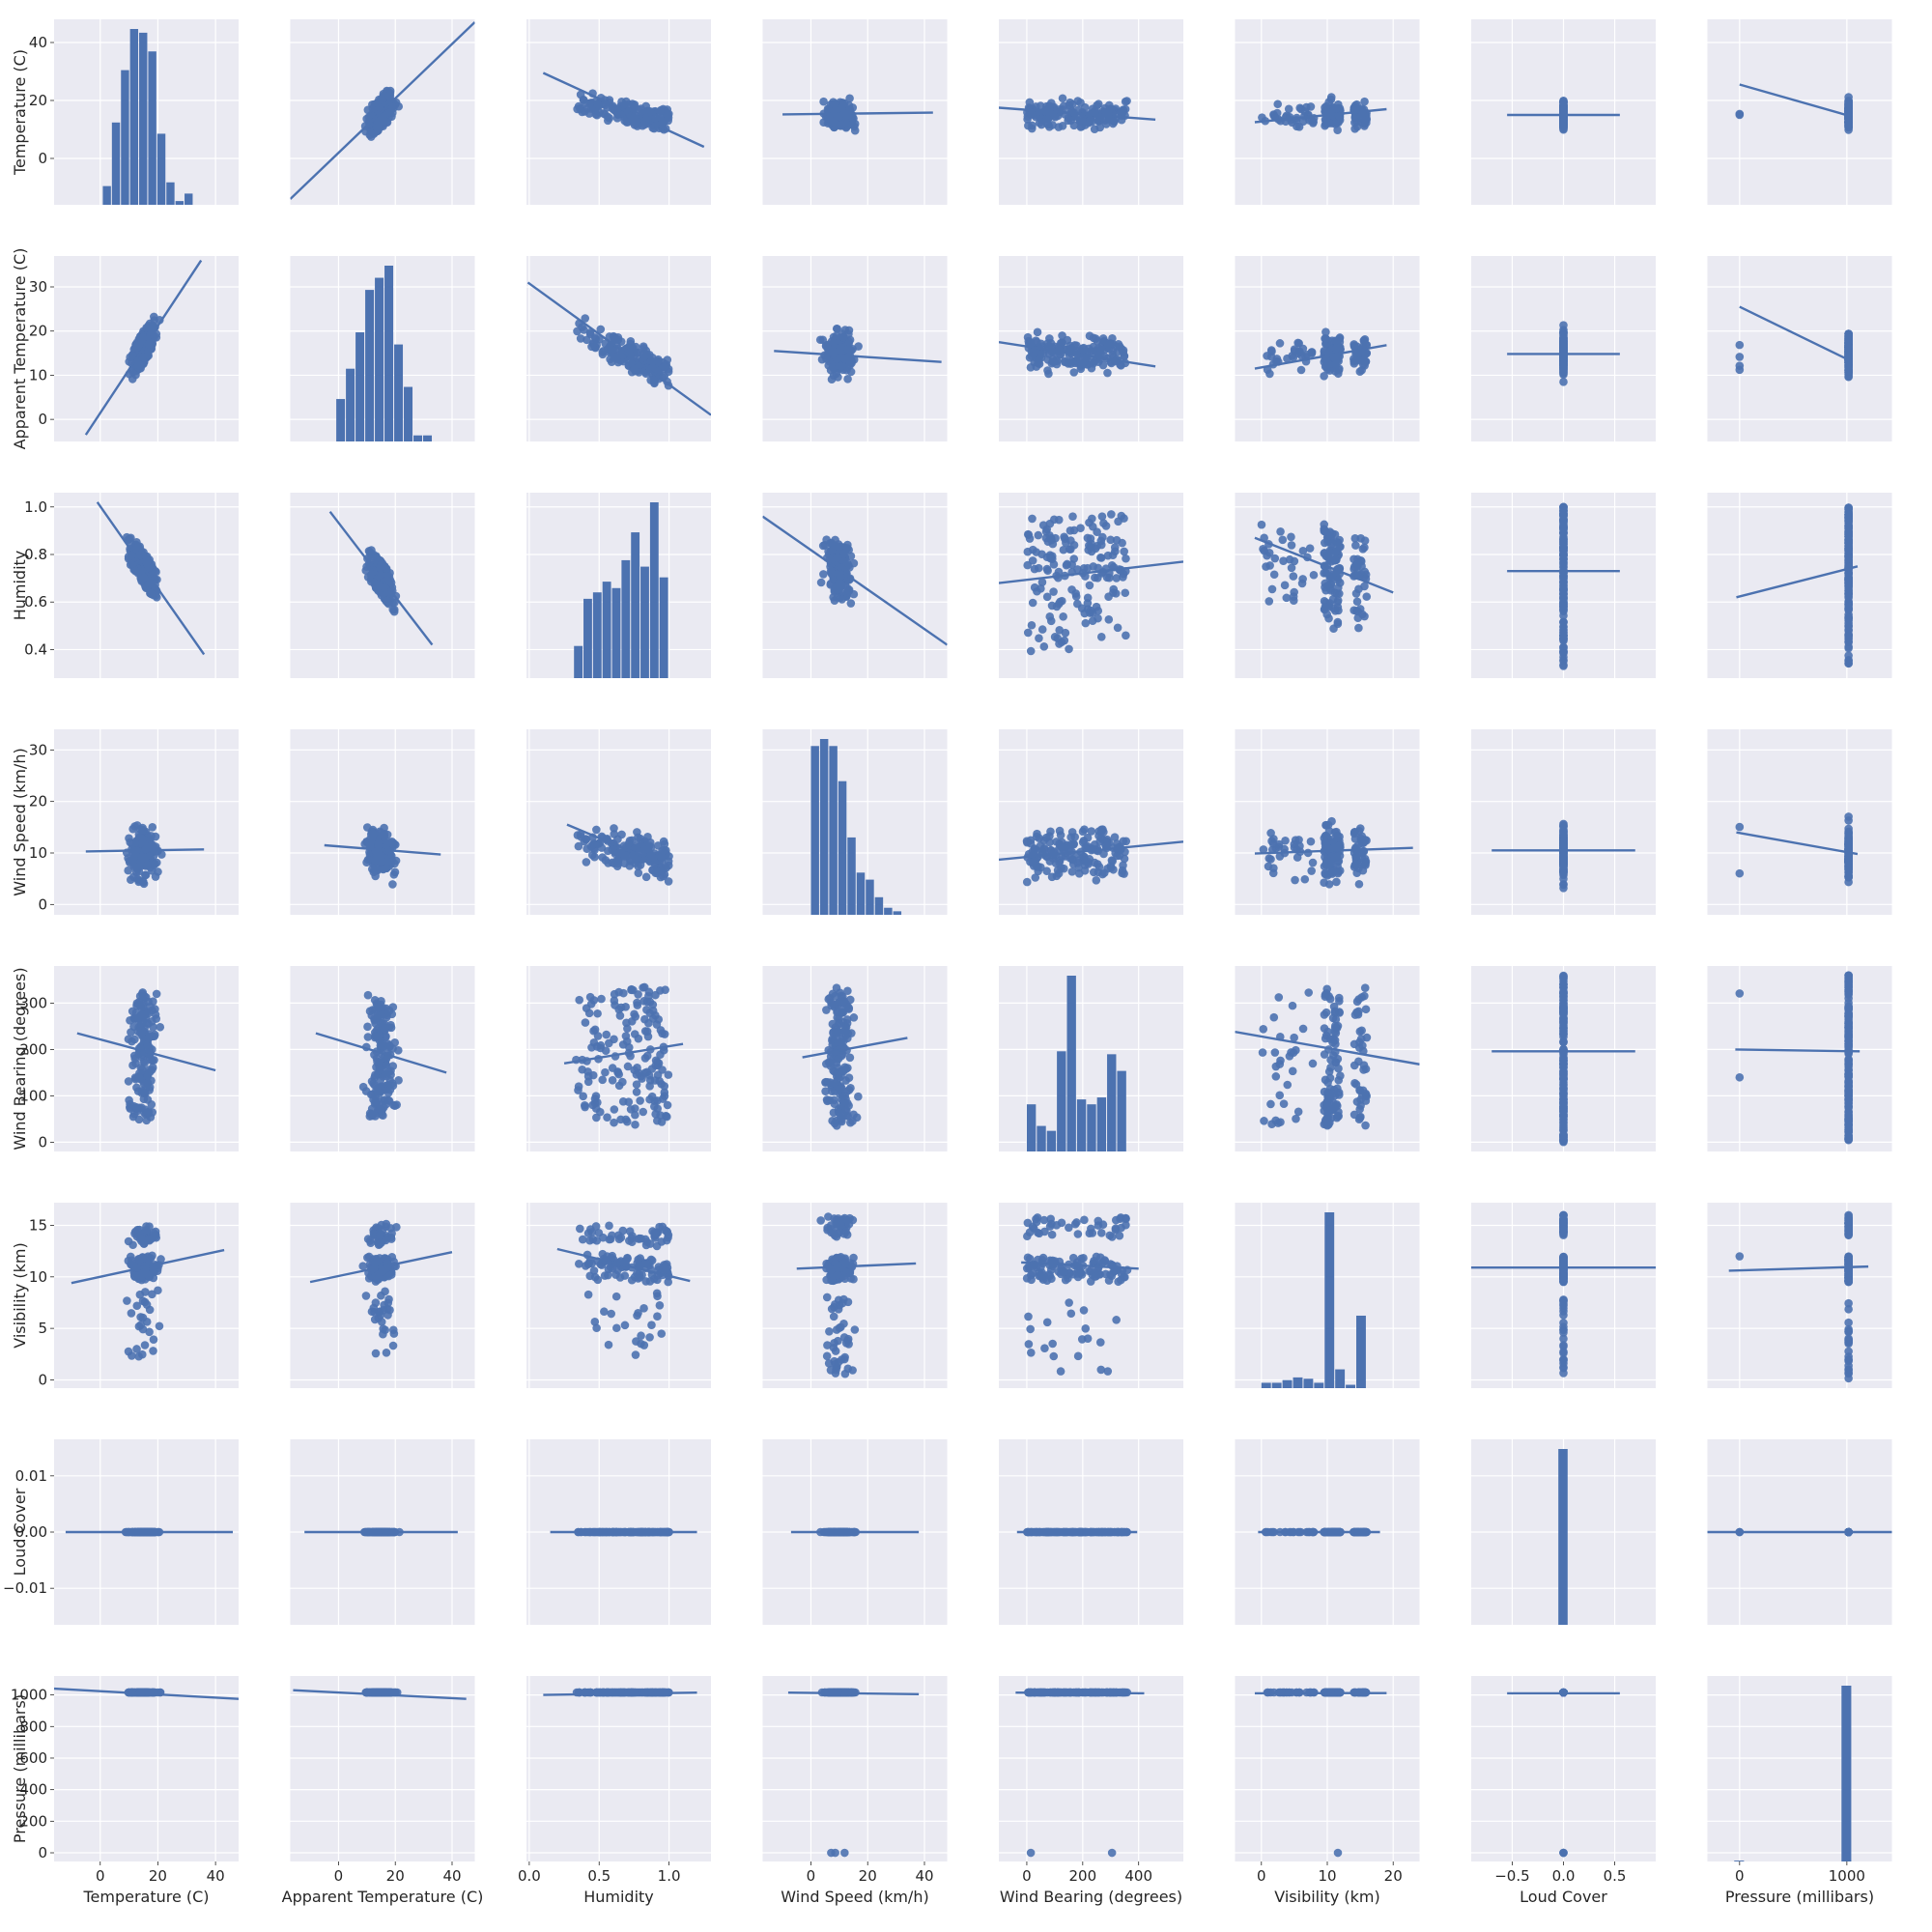  I want to click on panel-humidity-vs-apparent-temperature-c, so click(382, 585).